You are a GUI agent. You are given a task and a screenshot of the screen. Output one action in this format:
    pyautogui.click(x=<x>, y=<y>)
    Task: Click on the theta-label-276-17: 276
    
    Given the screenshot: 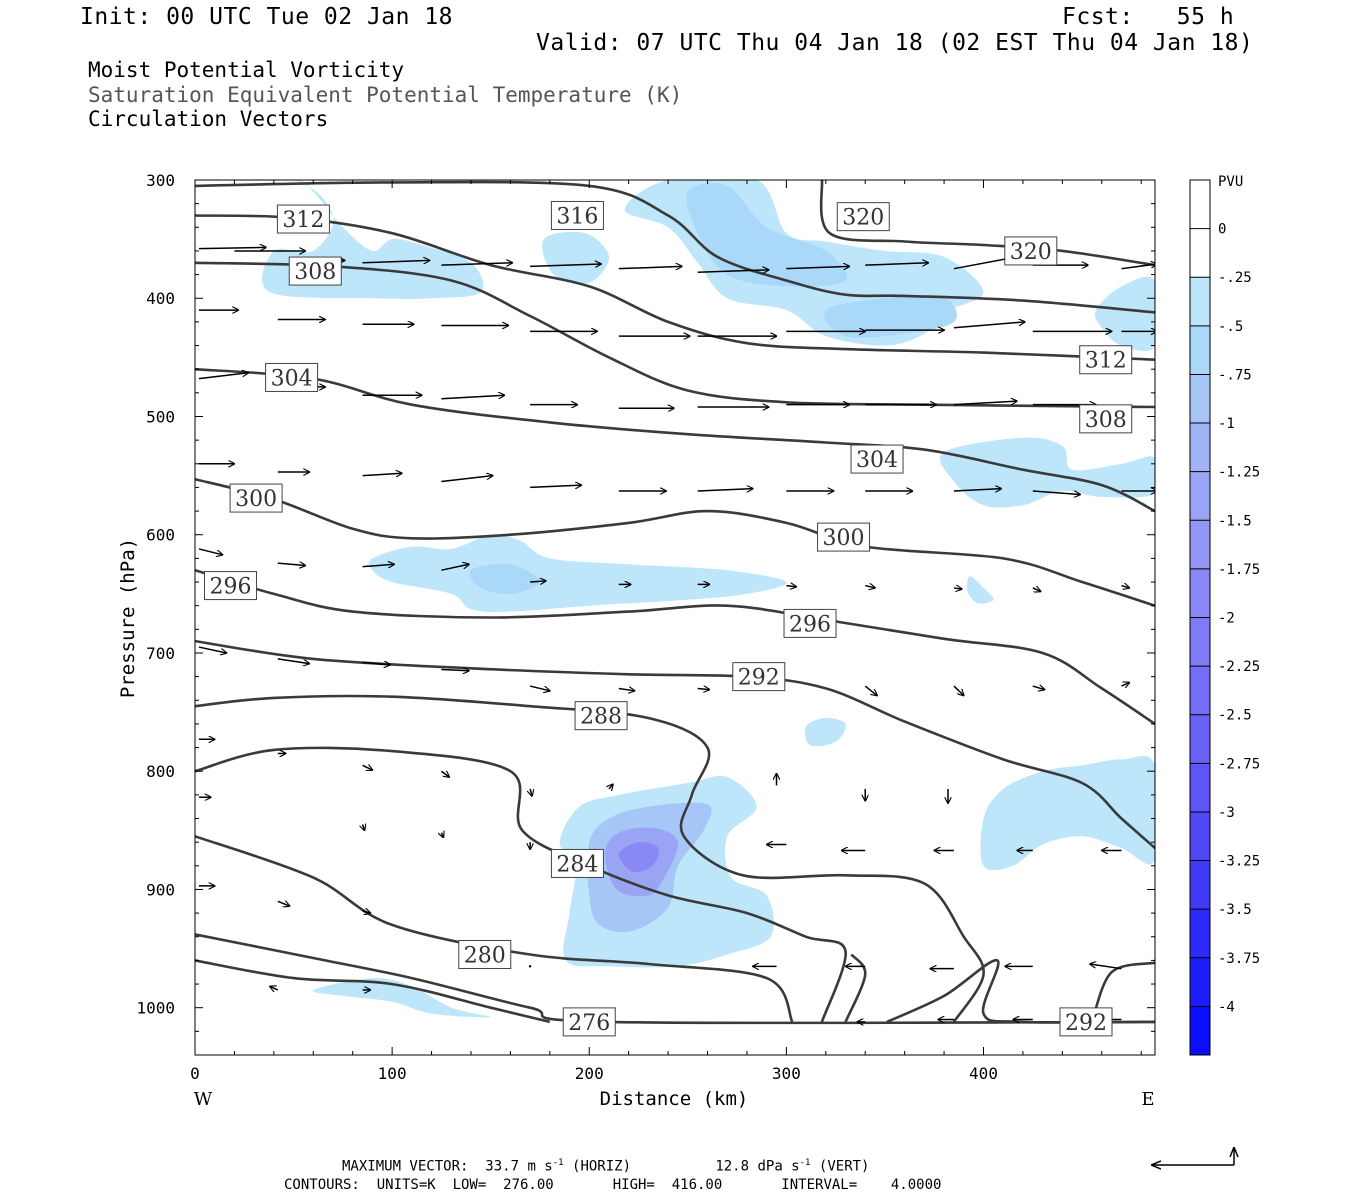 What is the action you would take?
    pyautogui.click(x=589, y=1022)
    